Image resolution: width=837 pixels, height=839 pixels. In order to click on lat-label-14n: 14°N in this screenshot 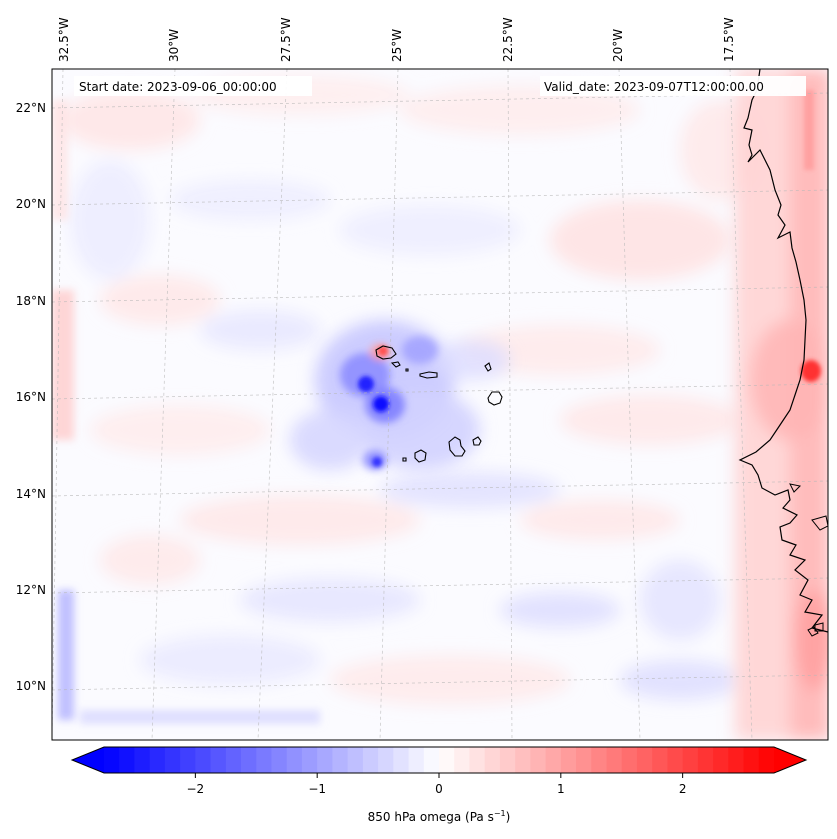, I will do `click(31, 494)`.